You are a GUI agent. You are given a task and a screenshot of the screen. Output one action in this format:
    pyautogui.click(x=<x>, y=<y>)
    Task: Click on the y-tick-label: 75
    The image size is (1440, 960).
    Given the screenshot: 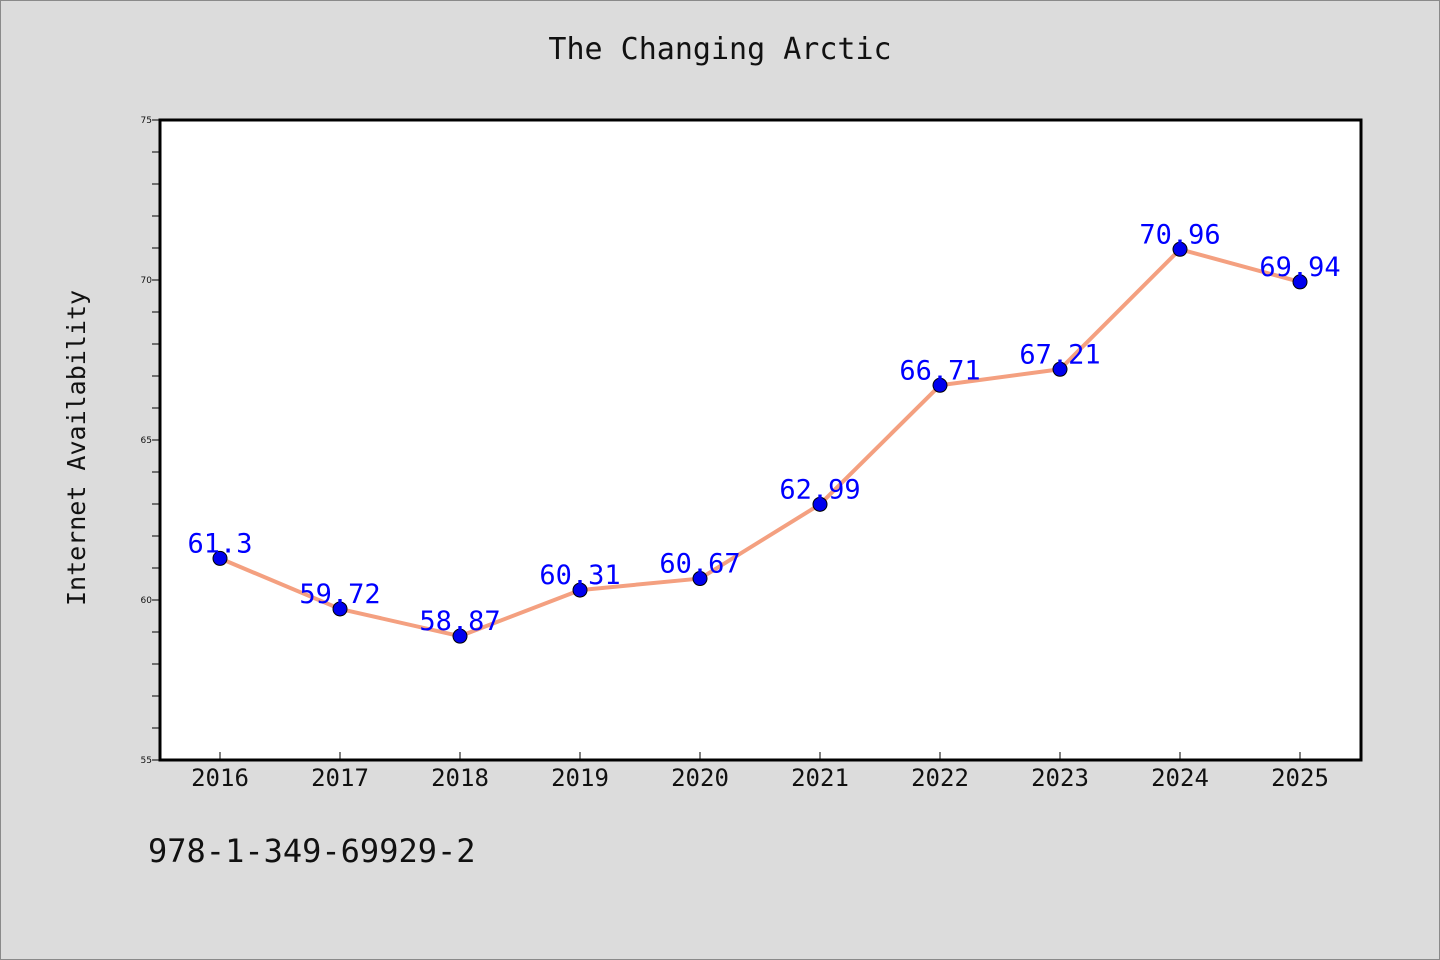 What is the action you would take?
    pyautogui.click(x=146, y=121)
    